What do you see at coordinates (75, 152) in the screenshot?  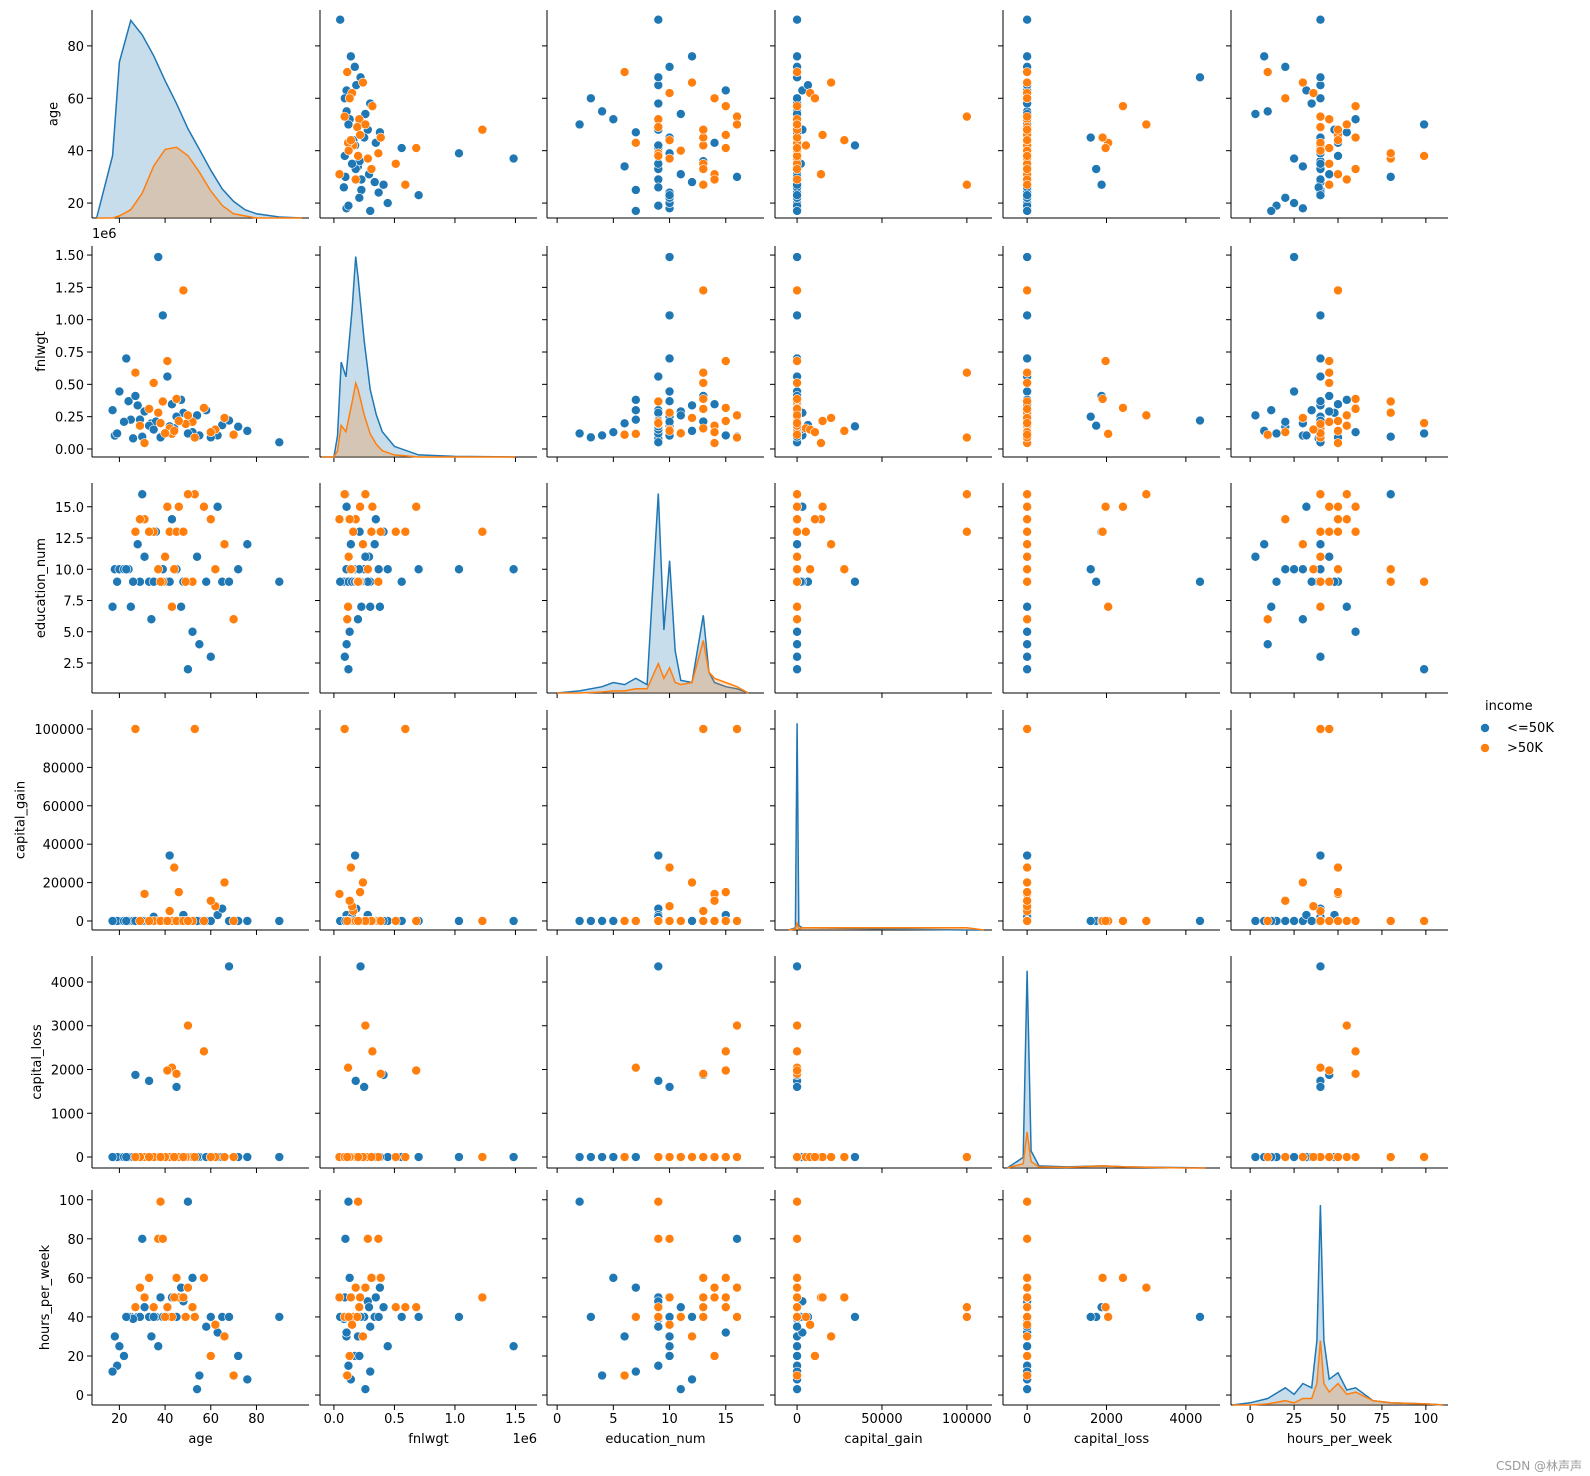 I see `y-tick-label: 40` at bounding box center [75, 152].